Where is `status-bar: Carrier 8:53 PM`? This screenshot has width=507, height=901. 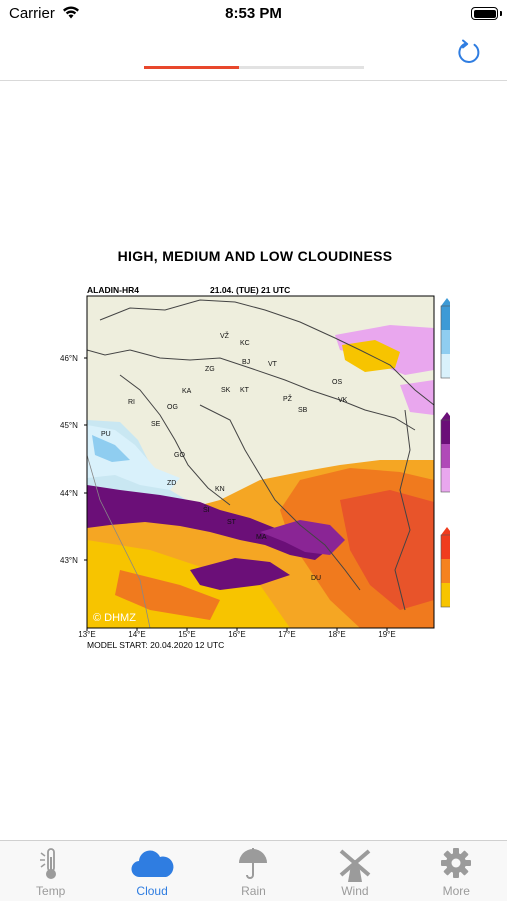 status-bar: Carrier 8:53 PM is located at coordinates (253, 15).